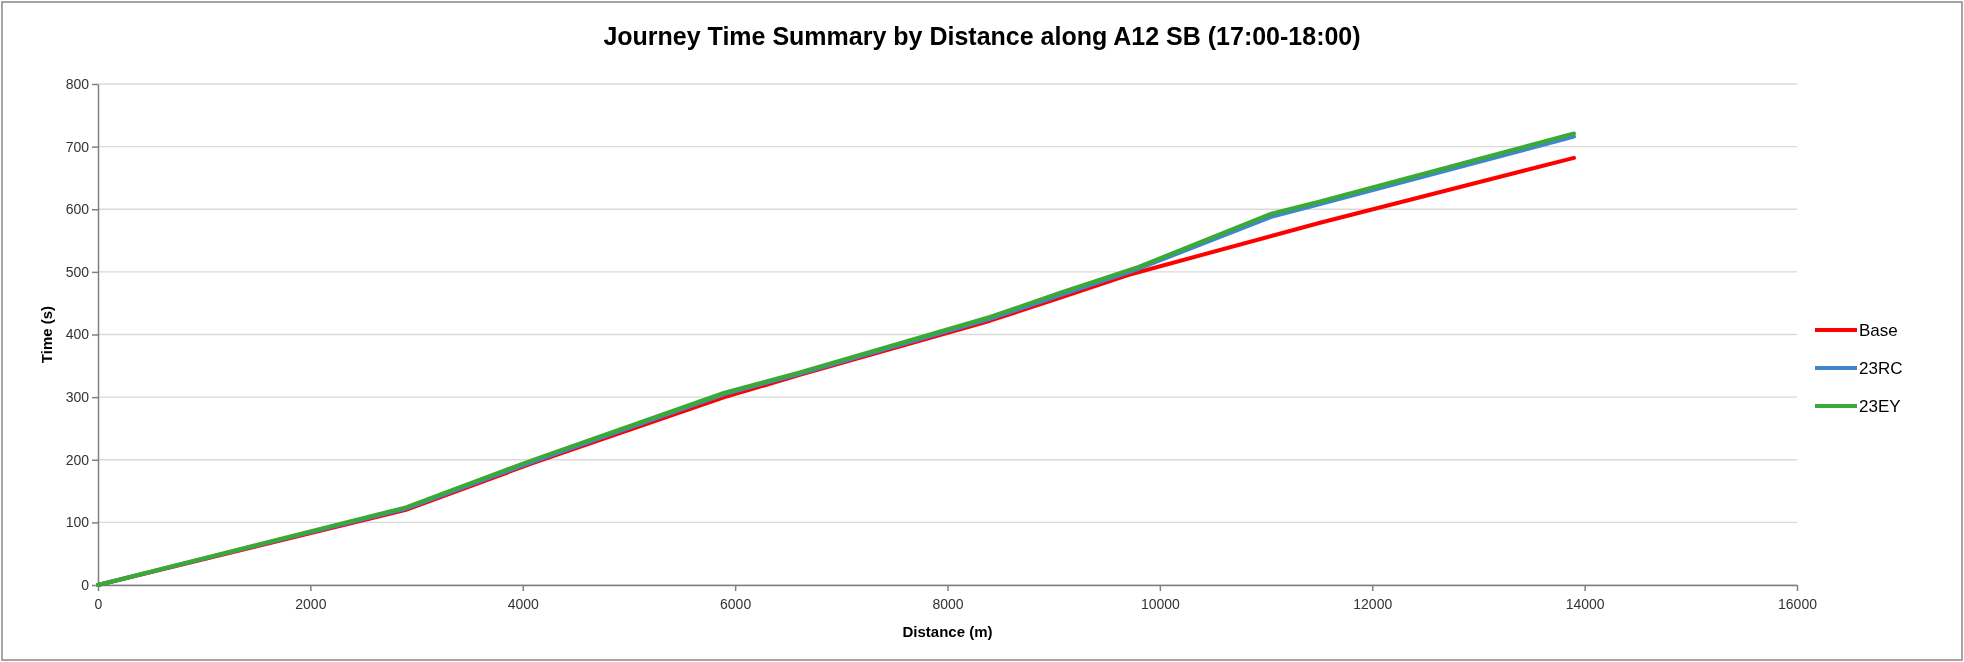 The image size is (1964, 662). What do you see at coordinates (982, 36) in the screenshot?
I see `chart-title: Journey Time Summary by Distance along A12 SB (17:00-18:00)` at bounding box center [982, 36].